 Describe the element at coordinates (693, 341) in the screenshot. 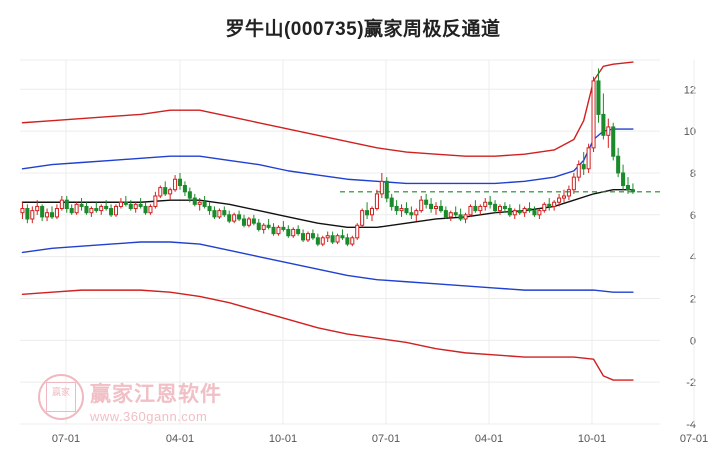

I see `y-axis-tick-label: 0` at that location.